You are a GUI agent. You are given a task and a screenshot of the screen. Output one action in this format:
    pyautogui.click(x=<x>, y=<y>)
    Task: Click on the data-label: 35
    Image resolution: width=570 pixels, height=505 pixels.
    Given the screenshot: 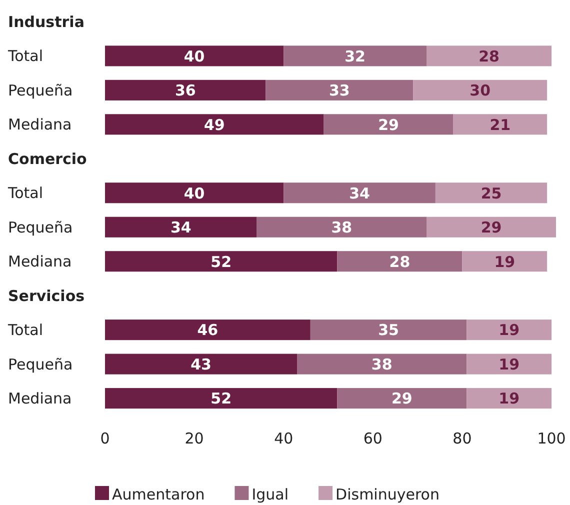 What is the action you would take?
    pyautogui.click(x=388, y=330)
    